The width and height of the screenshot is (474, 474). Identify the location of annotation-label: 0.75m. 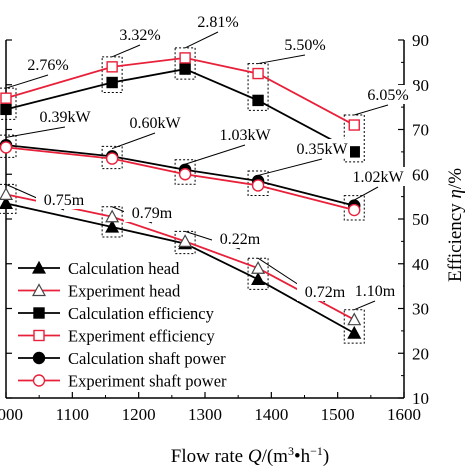
(64, 200).